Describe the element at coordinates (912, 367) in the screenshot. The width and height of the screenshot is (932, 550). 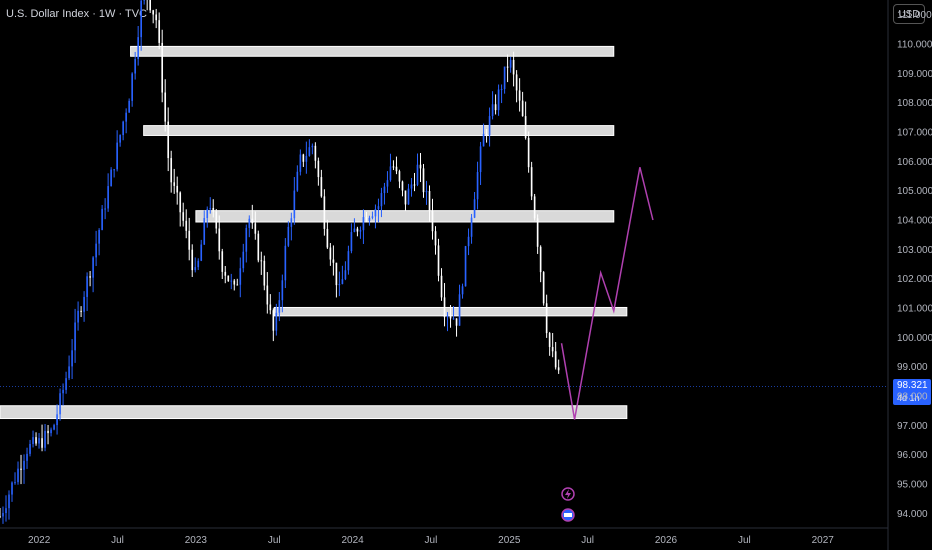
I see `price-tick-label: 99.000` at that location.